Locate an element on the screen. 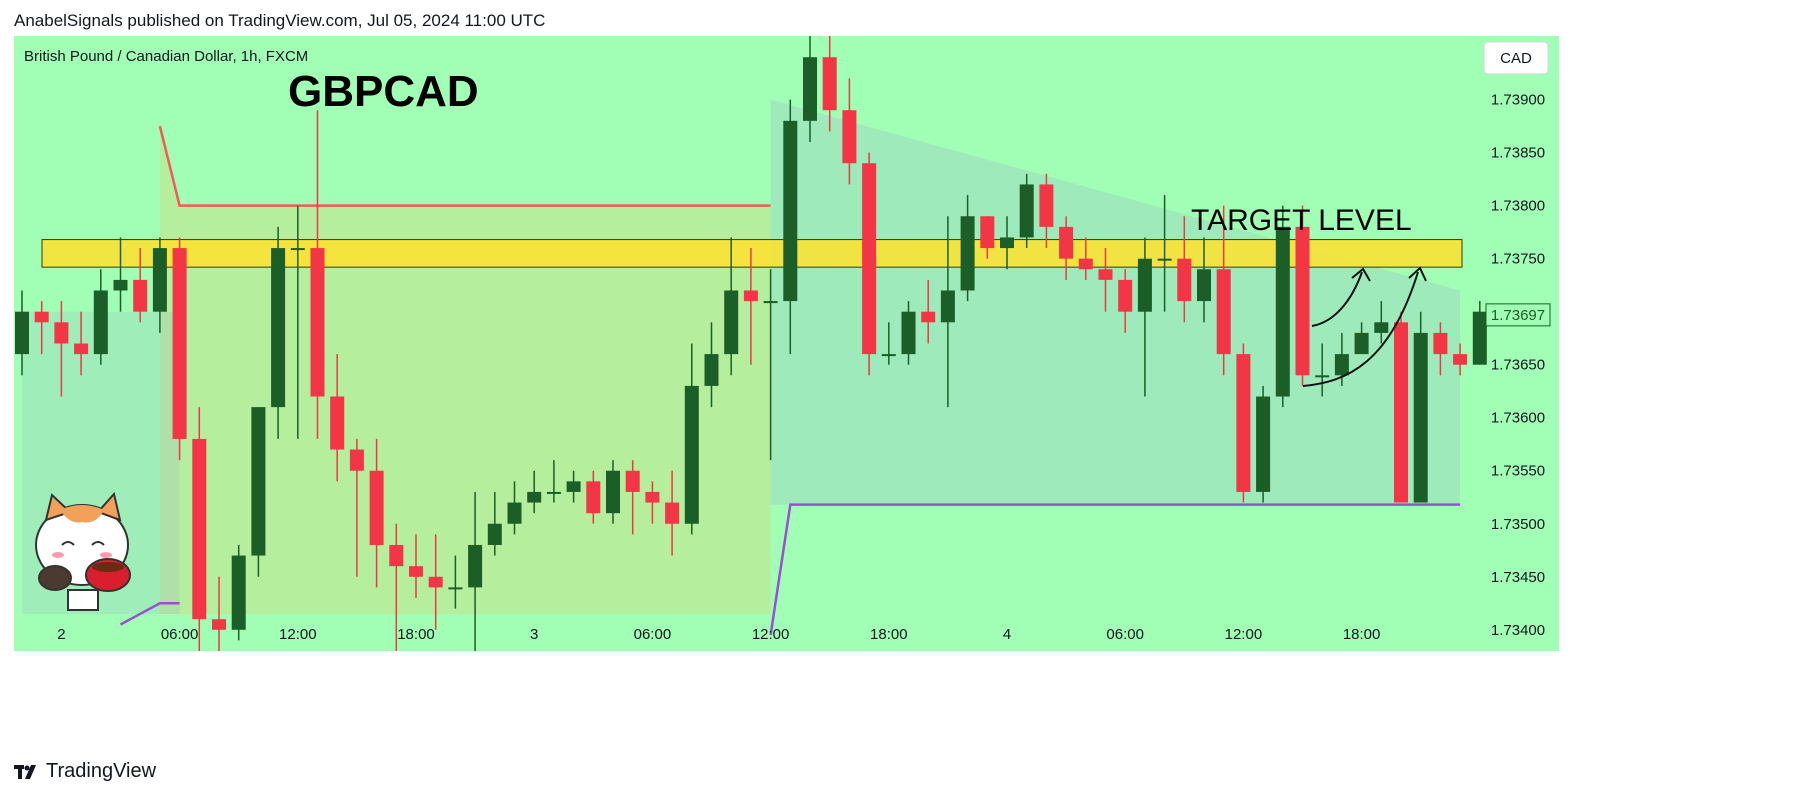  chart-title: GBPCAD is located at coordinates (383, 91).